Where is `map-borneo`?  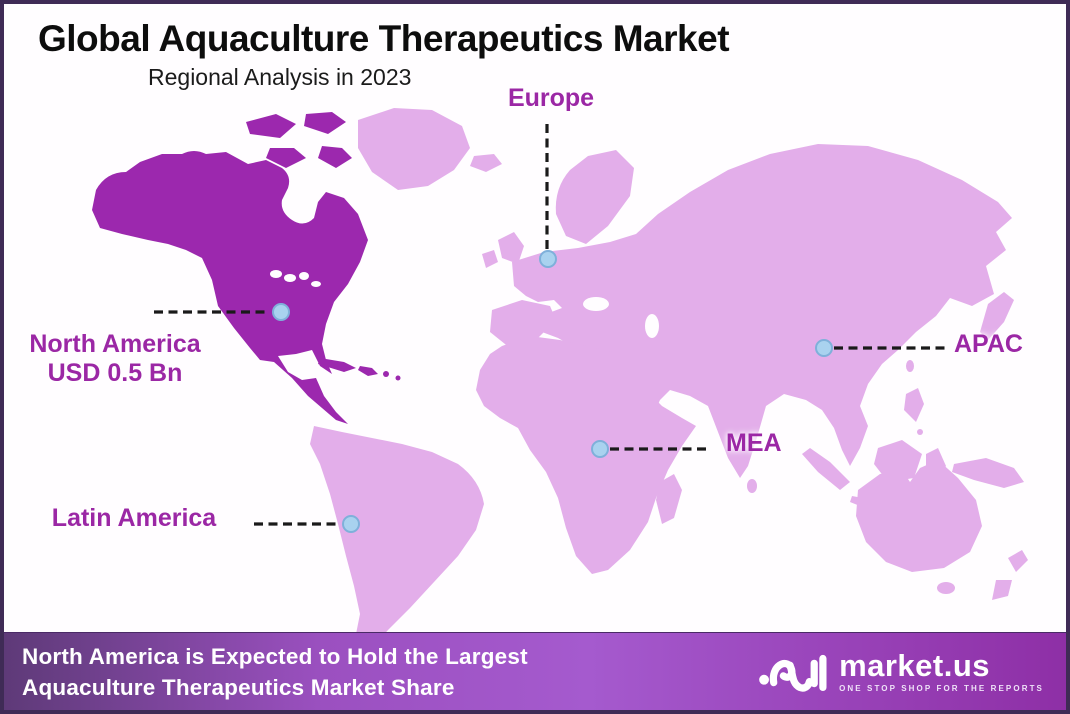
map-borneo is located at coordinates (898, 461).